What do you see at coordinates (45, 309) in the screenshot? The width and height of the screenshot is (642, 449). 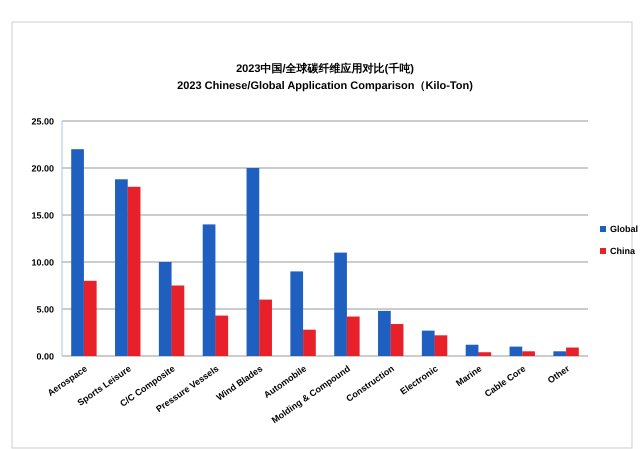 I see `y-tick-label: 5.00` at bounding box center [45, 309].